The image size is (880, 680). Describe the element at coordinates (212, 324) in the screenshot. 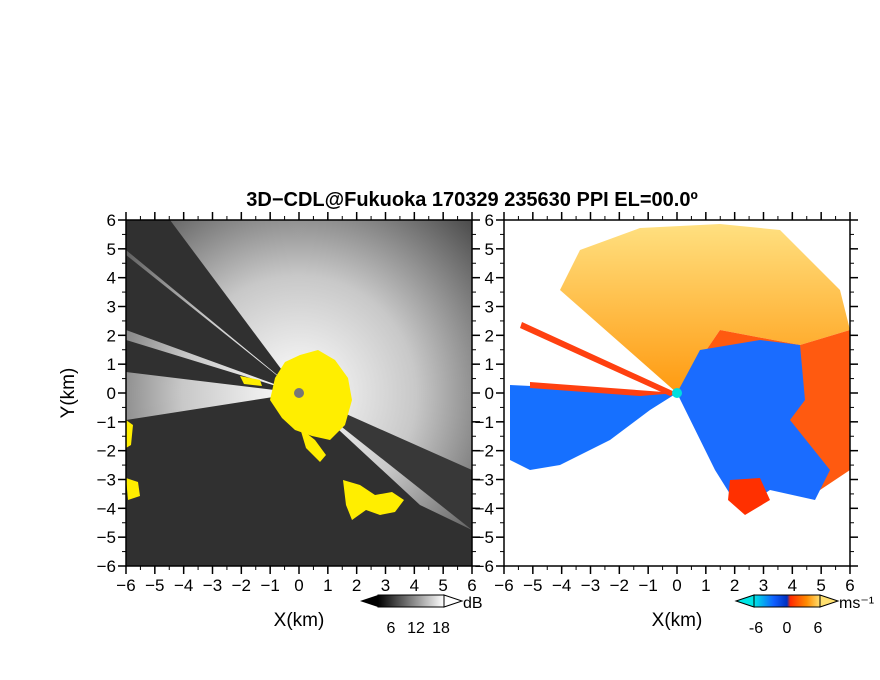

I see `left-blocked-sector-northwest` at that location.